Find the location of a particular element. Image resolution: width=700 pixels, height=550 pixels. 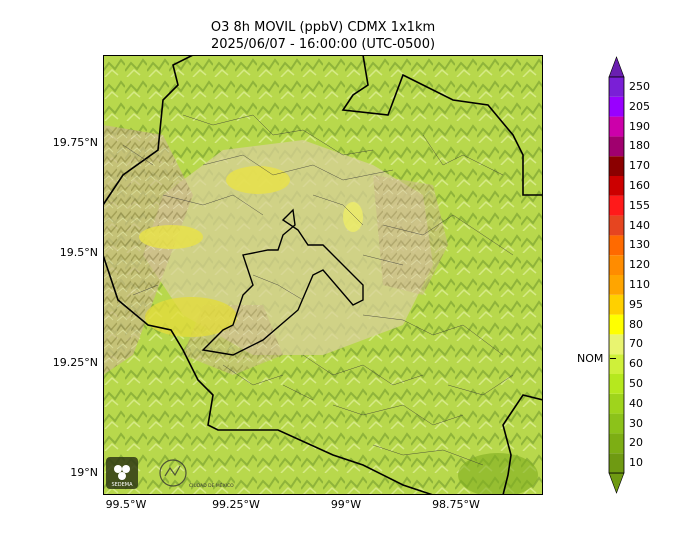

low-ozone-area-southeast is located at coordinates (498, 474).